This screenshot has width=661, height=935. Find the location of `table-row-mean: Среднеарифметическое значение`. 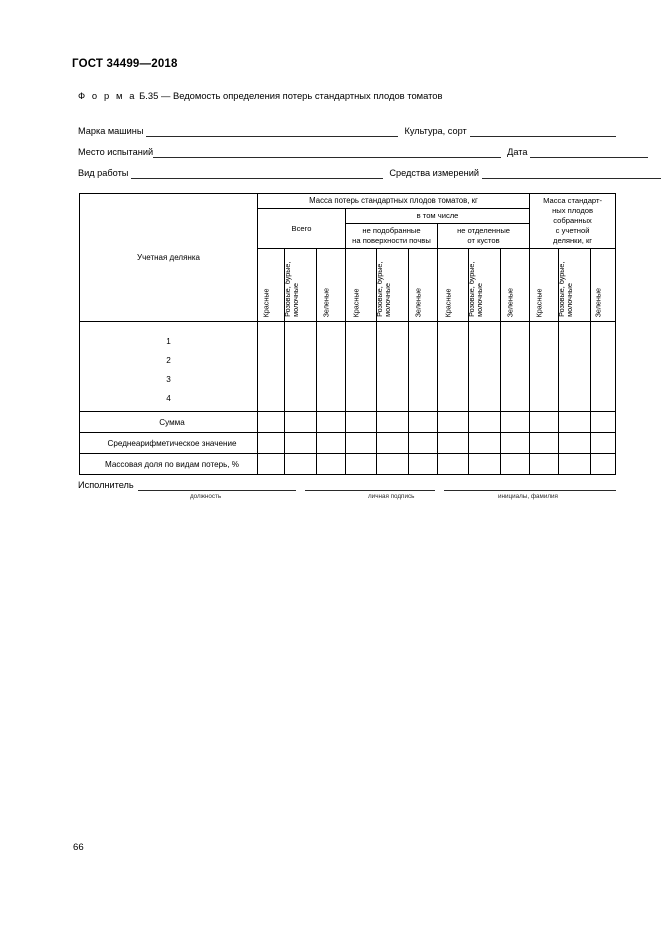

table-row-mean: Среднеарифметическое значение is located at coordinates (348, 443).